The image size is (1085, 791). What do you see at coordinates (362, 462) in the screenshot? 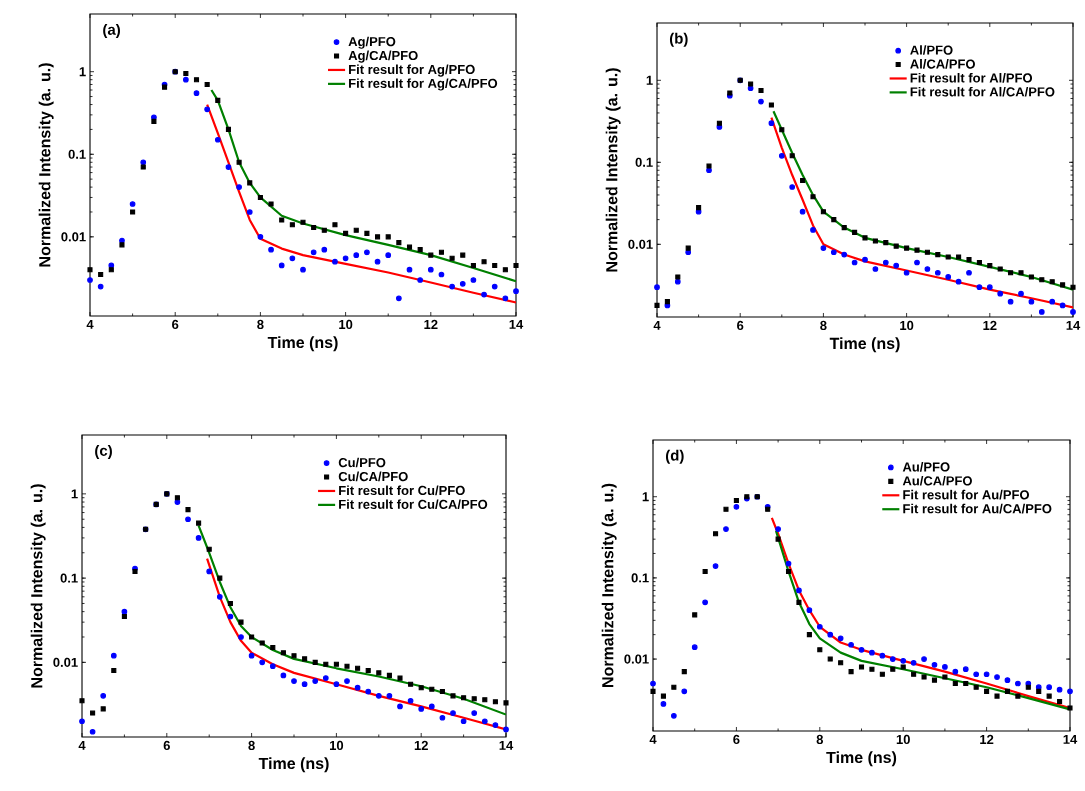
I see `legend-label: Cu/PFO` at bounding box center [362, 462].